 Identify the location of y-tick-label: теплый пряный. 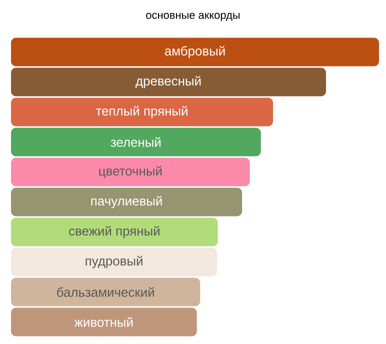
(142, 112).